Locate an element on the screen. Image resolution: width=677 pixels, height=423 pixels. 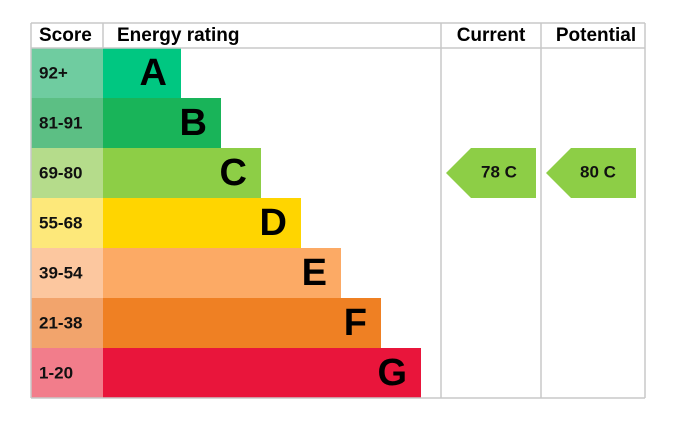
header-score: Score is located at coordinates (65, 35).